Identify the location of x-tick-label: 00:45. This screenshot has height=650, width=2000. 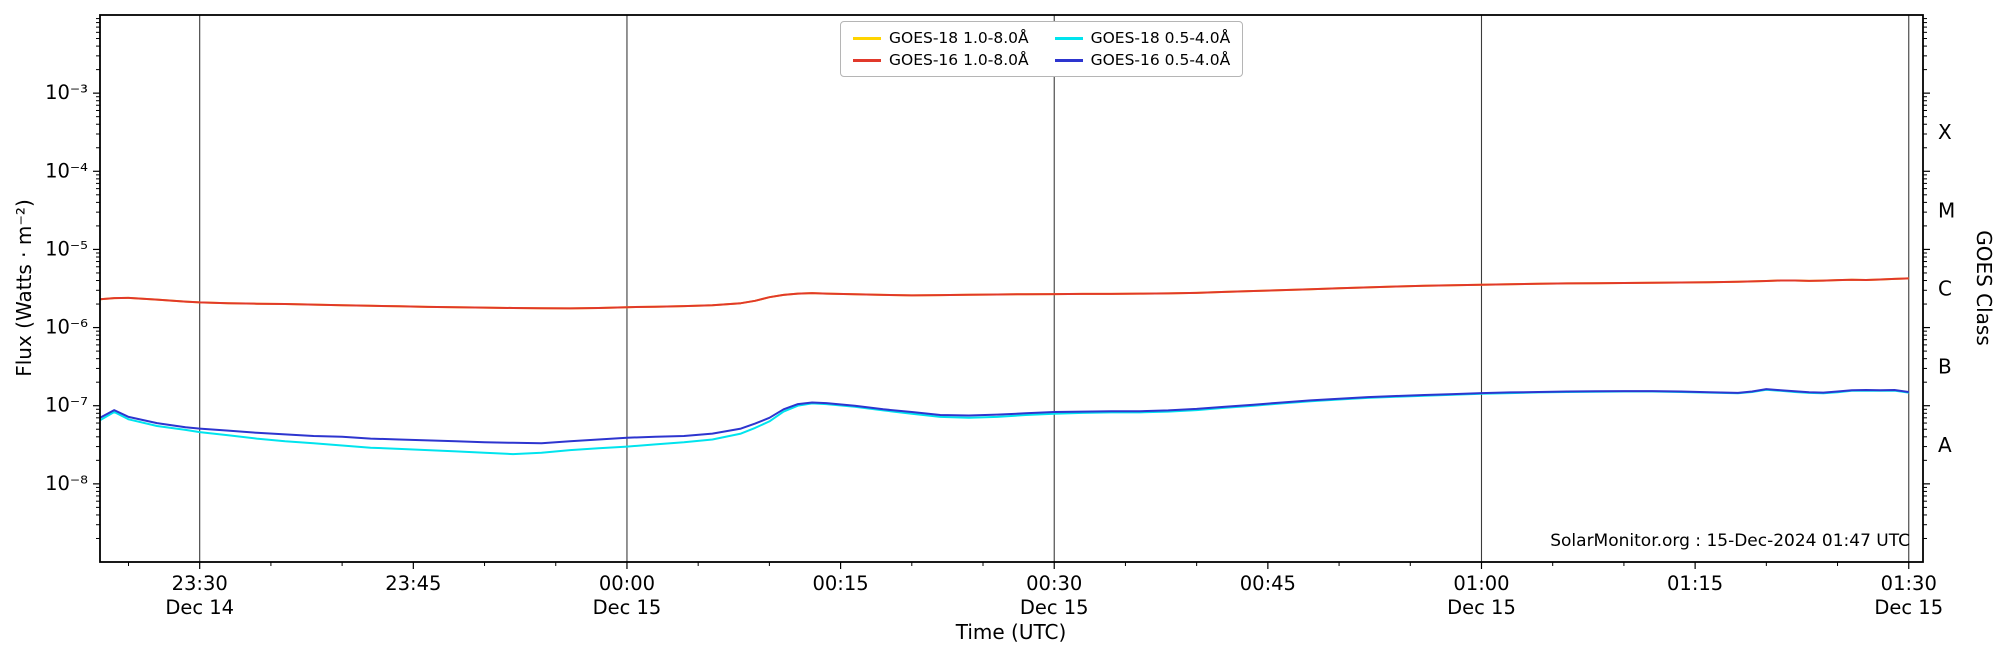
(1268, 583).